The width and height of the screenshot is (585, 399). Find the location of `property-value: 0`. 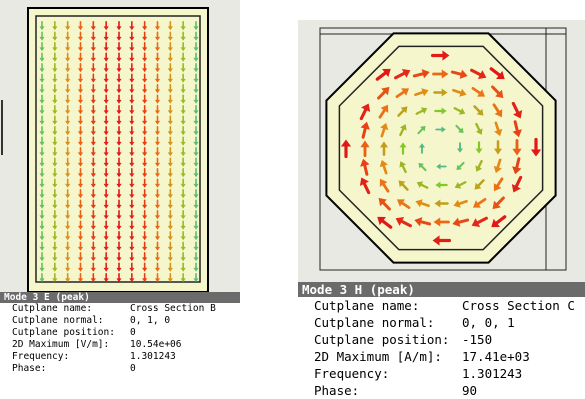

property-value: 0 is located at coordinates (133, 332).